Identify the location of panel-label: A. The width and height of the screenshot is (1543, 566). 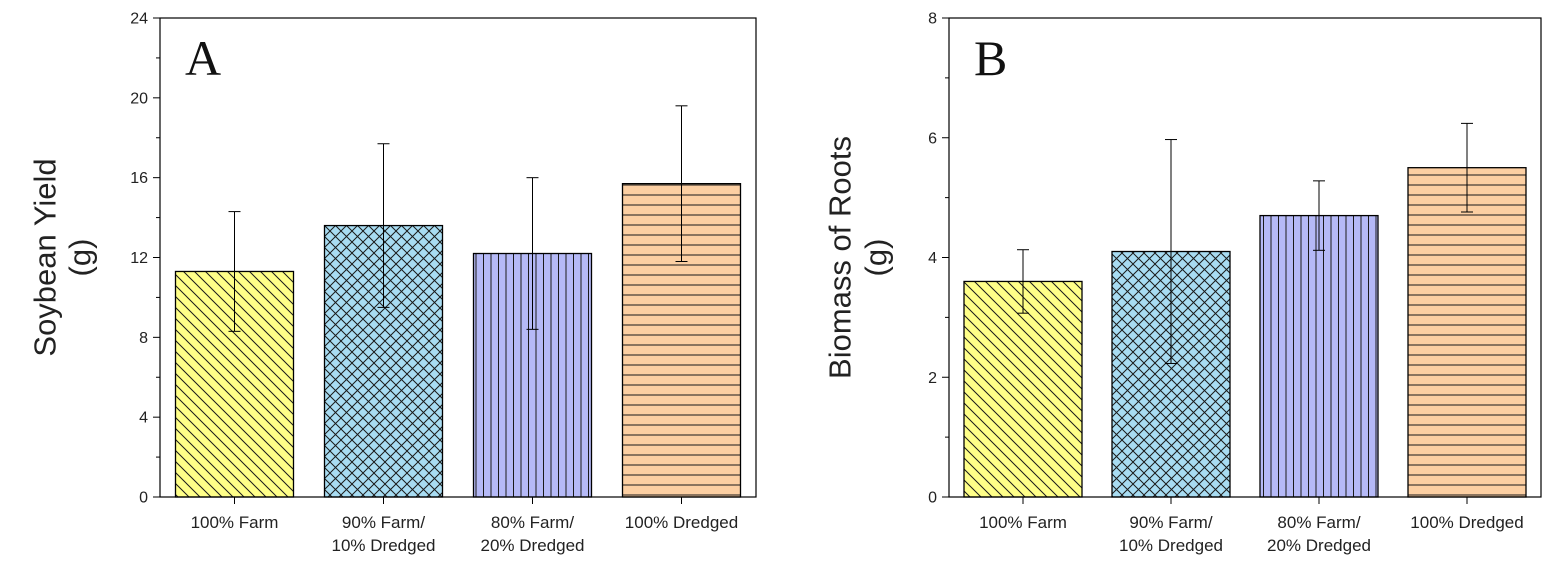
(203, 58).